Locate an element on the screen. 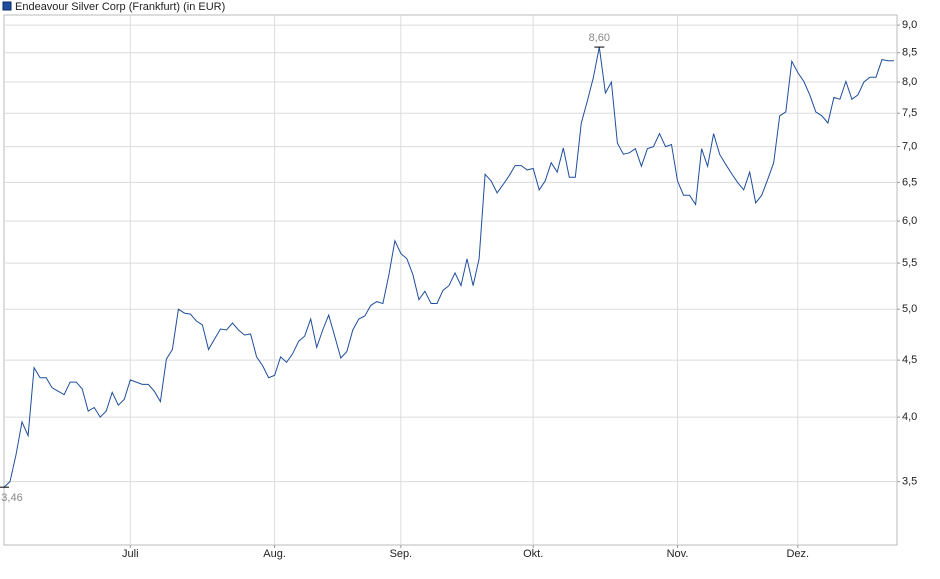  x-tick-label: Juli is located at coordinates (130, 554).